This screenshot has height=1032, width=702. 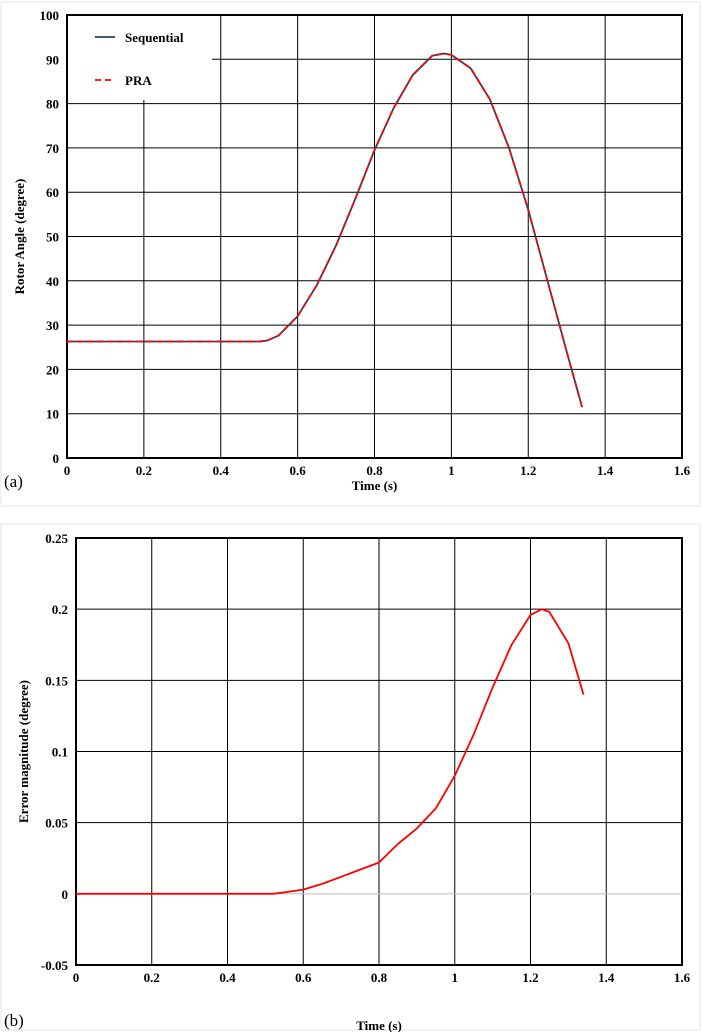 I want to click on y-tick-label: 80, so click(x=52, y=104).